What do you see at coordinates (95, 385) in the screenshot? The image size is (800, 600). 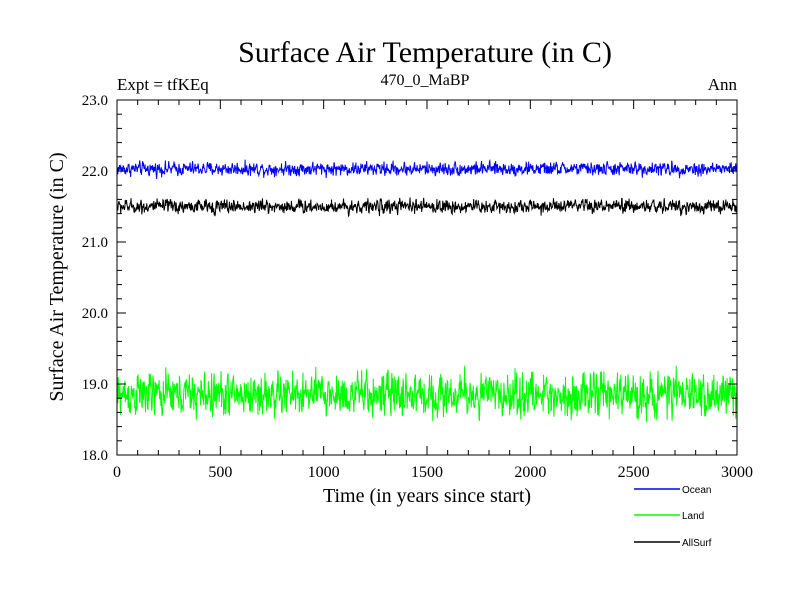 I see `y-tick-label: 19.0` at bounding box center [95, 385].